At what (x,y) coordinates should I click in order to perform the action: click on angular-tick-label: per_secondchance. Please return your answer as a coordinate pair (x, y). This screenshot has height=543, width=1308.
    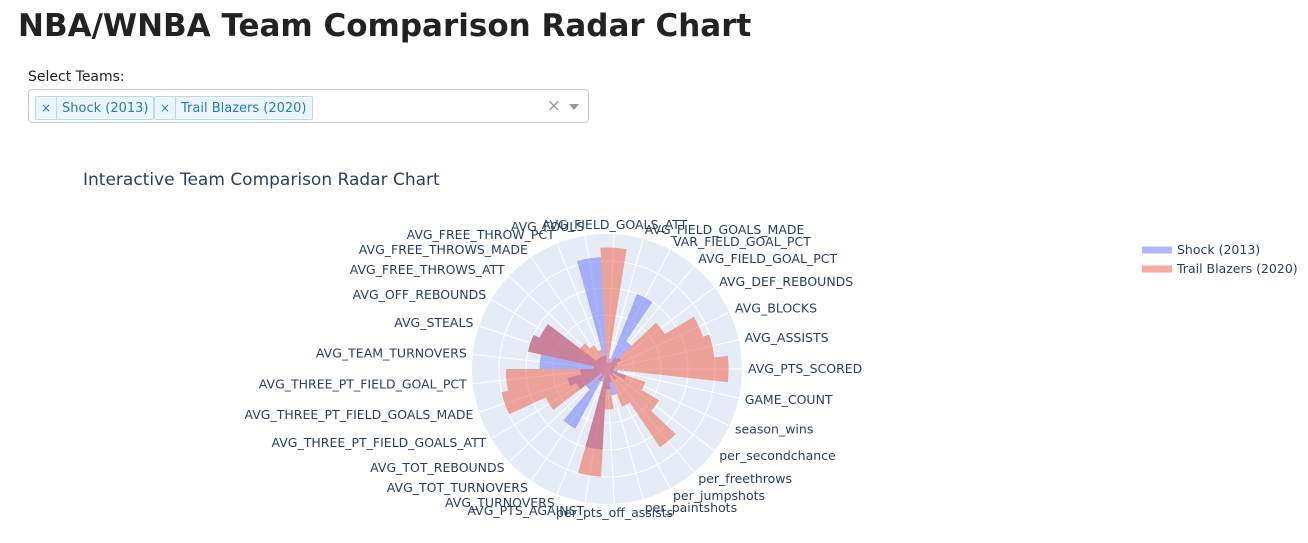
    Looking at the image, I should click on (777, 455).